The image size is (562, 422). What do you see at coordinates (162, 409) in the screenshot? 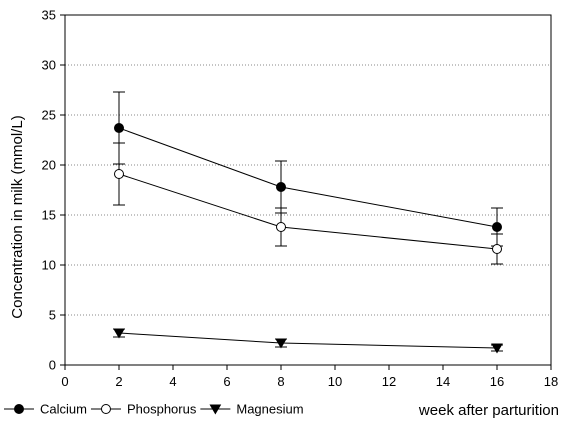
I see `legend-label: Phosphorus` at bounding box center [162, 409].